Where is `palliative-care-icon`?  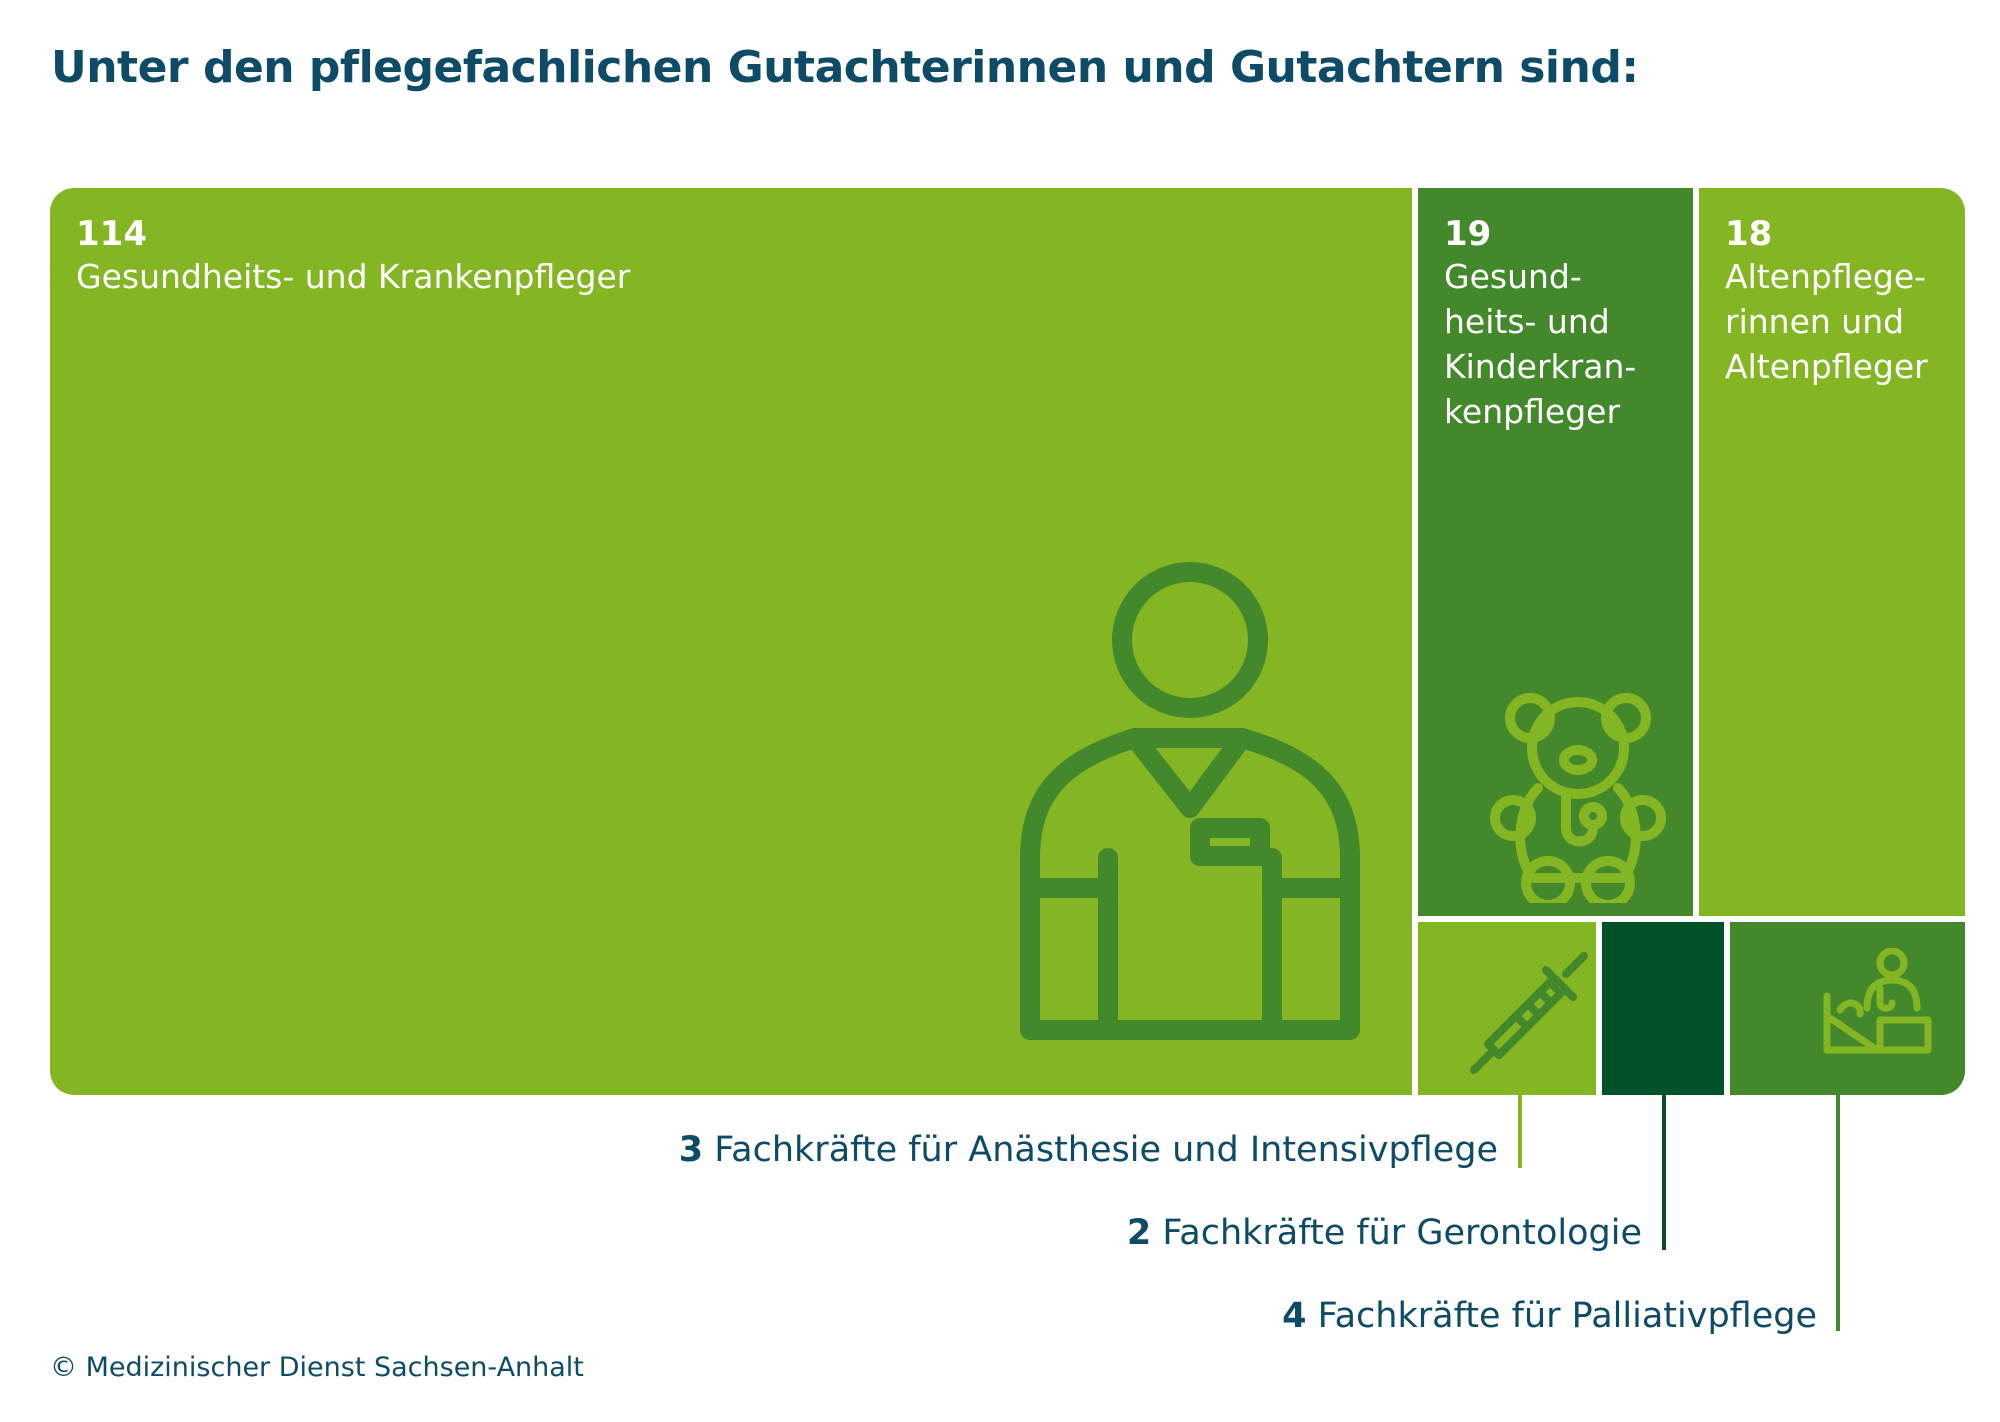
palliative-care-icon is located at coordinates (1877, 1001).